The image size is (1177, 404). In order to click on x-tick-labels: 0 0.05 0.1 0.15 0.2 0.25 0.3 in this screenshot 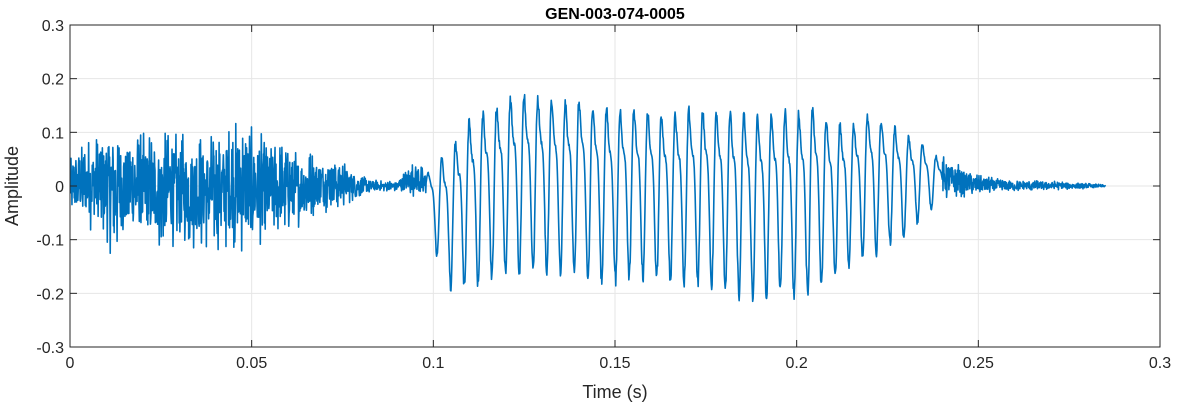, I will do `click(619, 363)`.